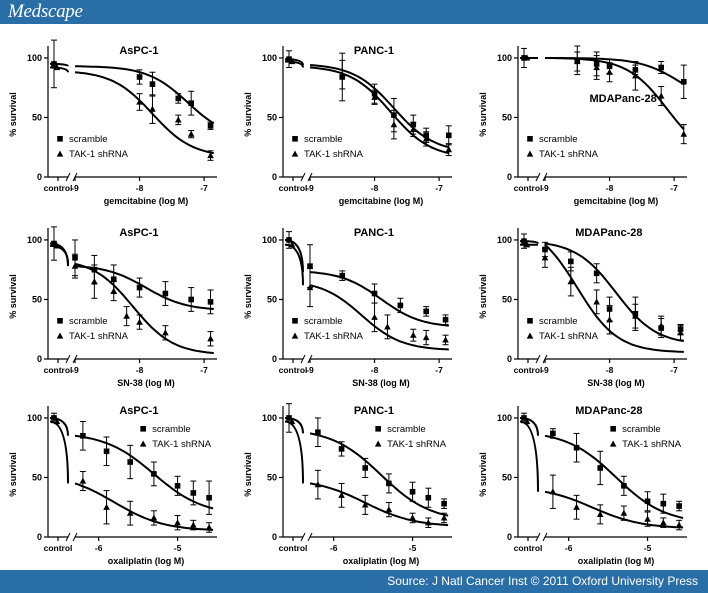  What do you see at coordinates (248, 114) in the screenshot?
I see `y-axis-label: % survival` at bounding box center [248, 114].